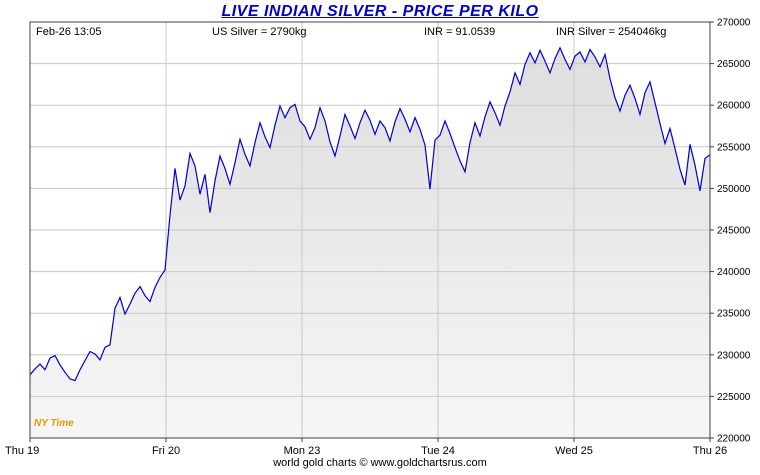  I want to click on ny-time-label: NY Time, so click(54, 423).